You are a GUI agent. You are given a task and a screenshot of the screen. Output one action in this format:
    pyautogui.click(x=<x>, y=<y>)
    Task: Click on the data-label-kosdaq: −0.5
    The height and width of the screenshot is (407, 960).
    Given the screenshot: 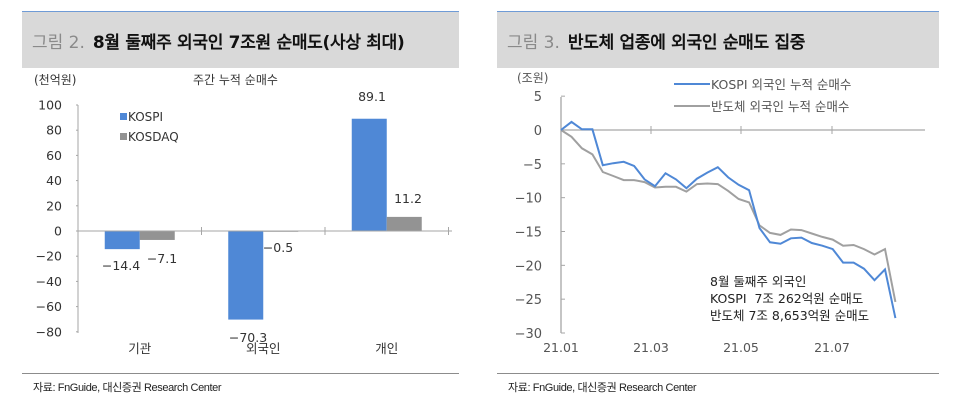 What is the action you would take?
    pyautogui.click(x=278, y=247)
    